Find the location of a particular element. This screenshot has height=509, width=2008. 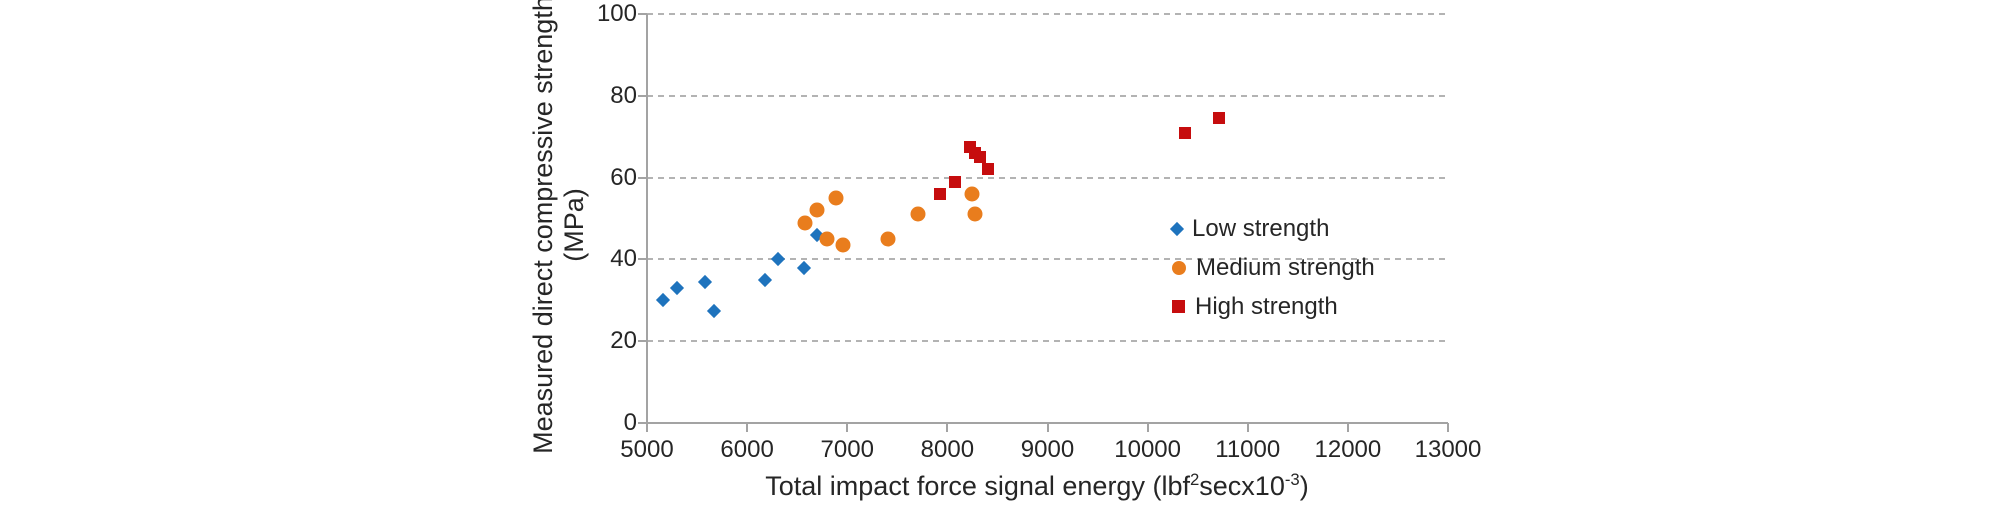

y-tick-label-60: 60 is located at coordinates (623, 177).